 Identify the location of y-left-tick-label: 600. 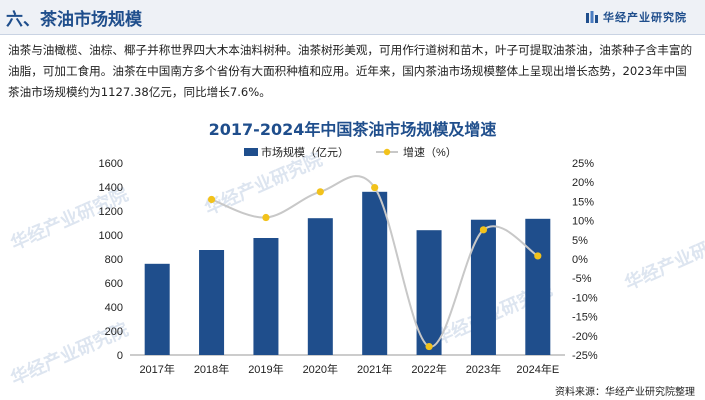
(114, 284).